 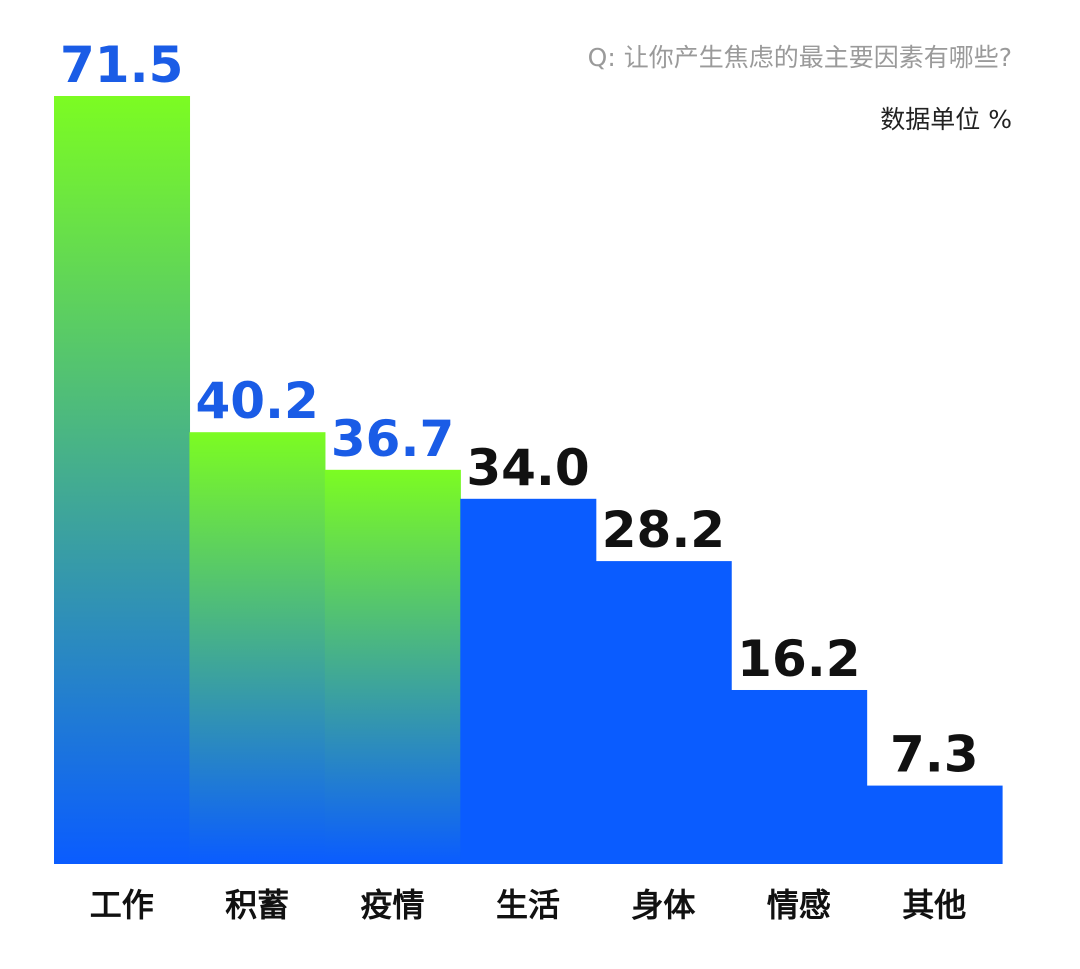 I want to click on value-label-0: 71.5, so click(x=121, y=65).